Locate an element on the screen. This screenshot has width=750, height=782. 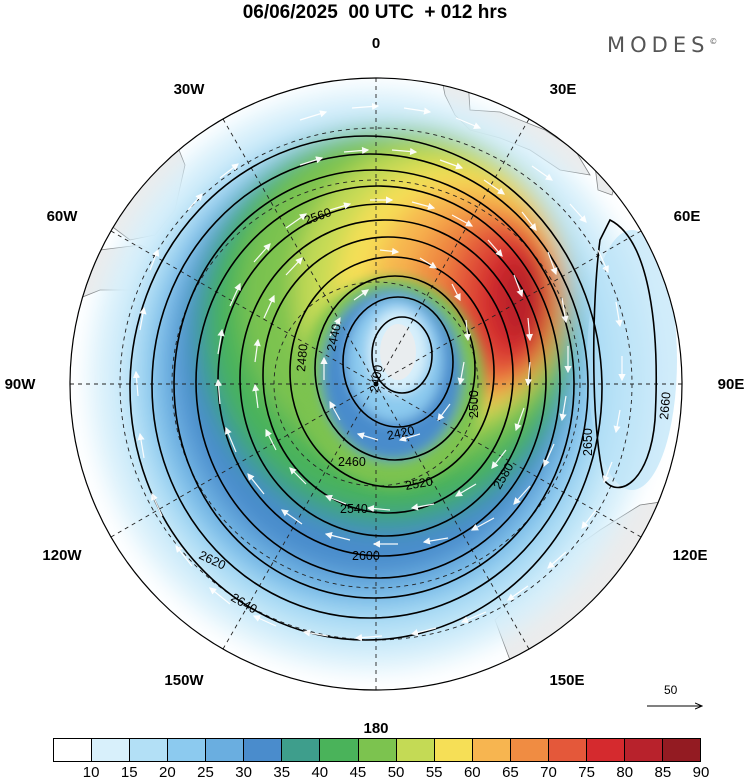
colorbar-tick-35: 35 is located at coordinates (282, 772).